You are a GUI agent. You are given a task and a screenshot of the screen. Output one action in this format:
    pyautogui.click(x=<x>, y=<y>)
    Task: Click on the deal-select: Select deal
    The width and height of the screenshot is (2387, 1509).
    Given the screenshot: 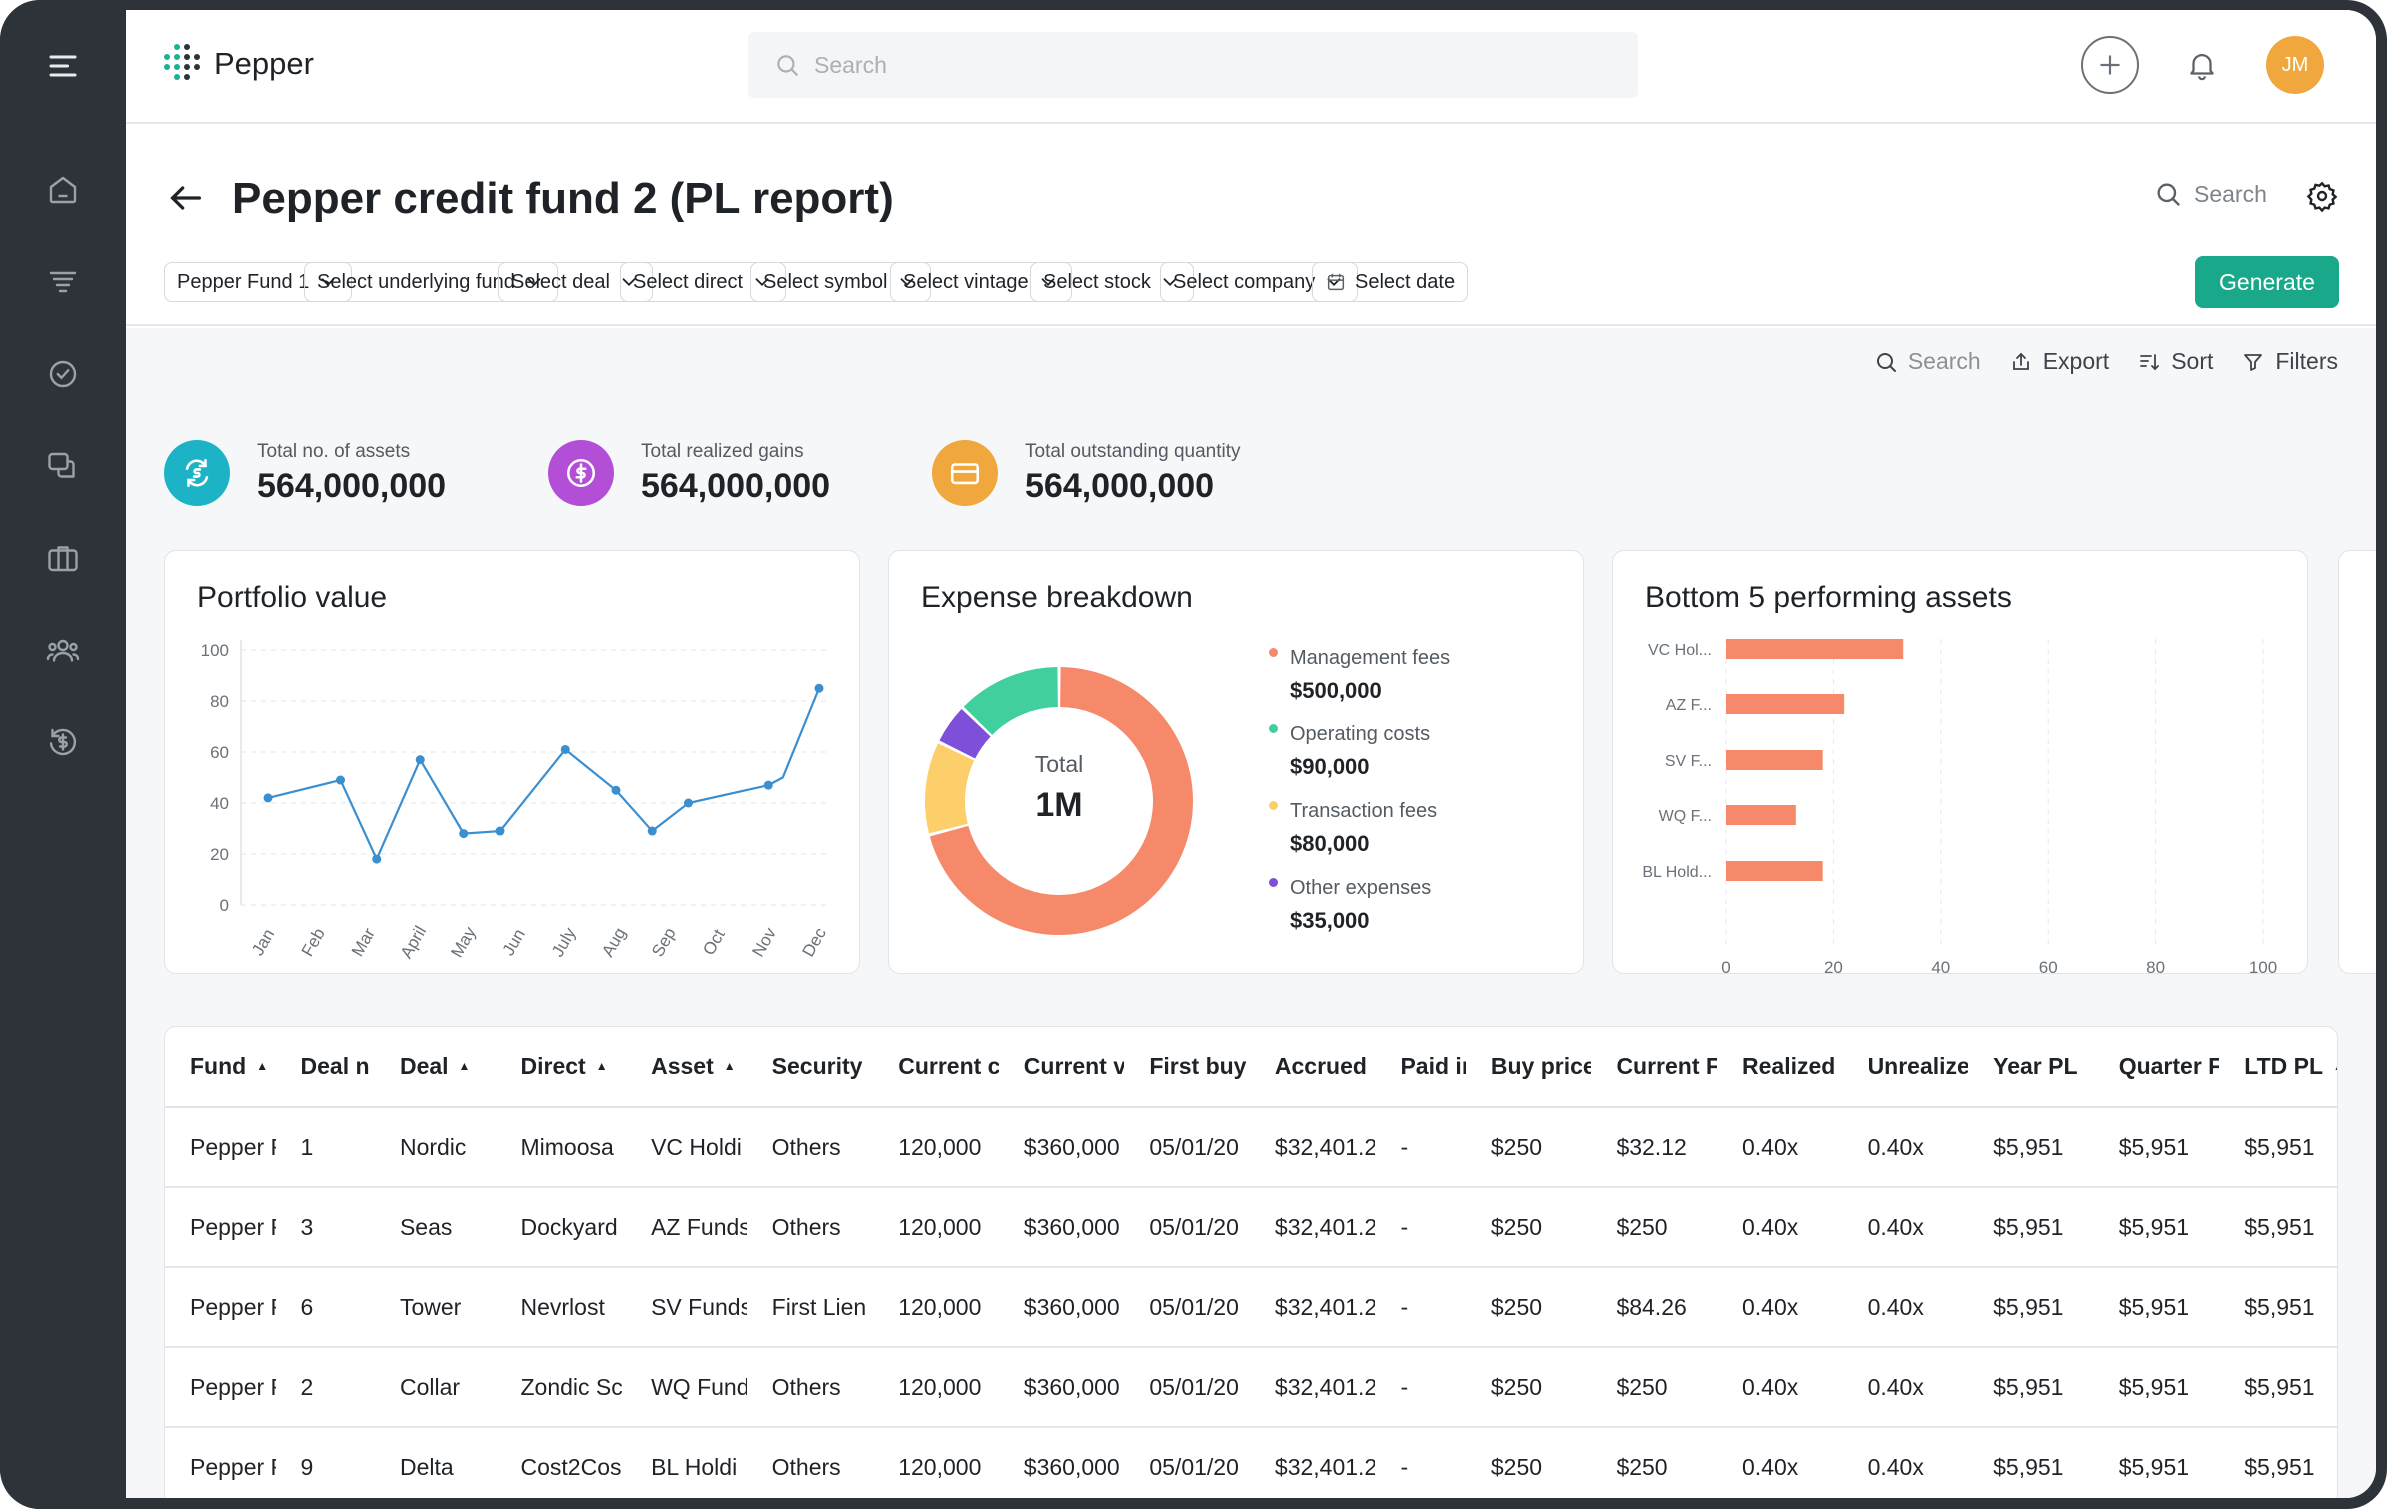 What is the action you would take?
    pyautogui.click(x=575, y=282)
    